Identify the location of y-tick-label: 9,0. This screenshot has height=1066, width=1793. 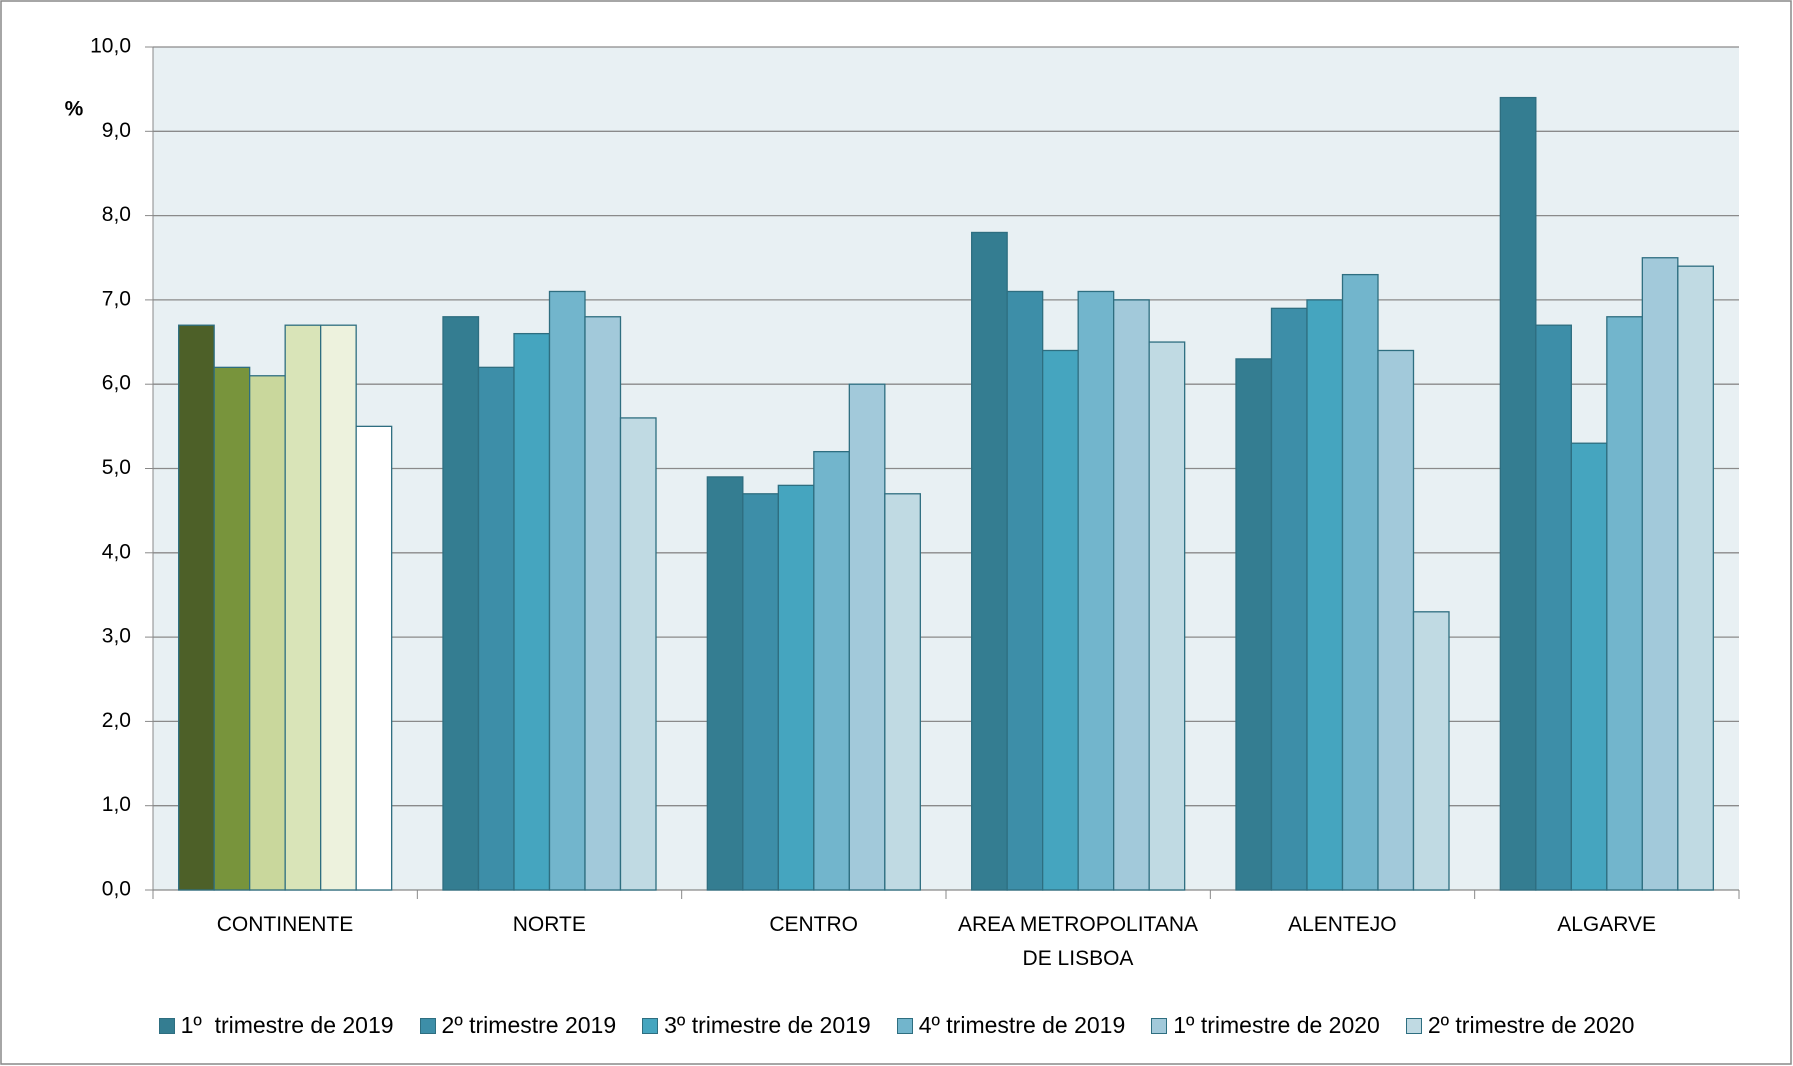
(116, 130).